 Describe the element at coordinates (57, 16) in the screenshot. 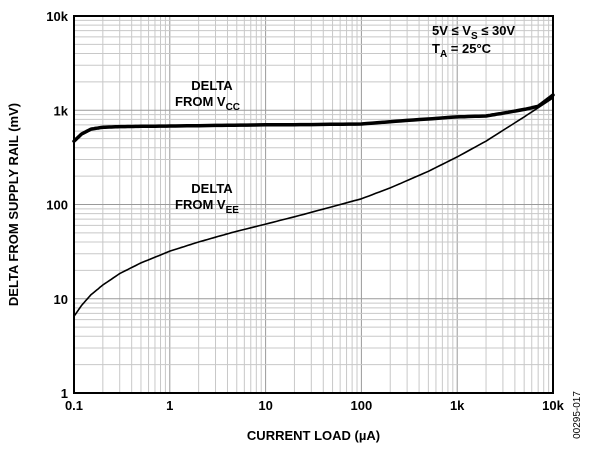

I see `y-tick-label: 10k` at that location.